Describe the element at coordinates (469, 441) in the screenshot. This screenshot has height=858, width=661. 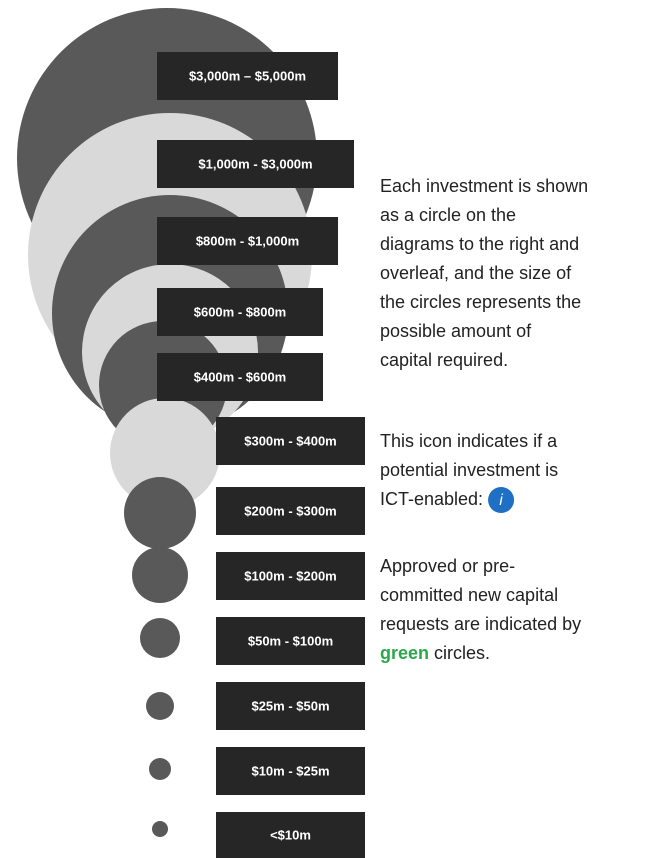
I see `note-line: This icon indicates if a` at that location.